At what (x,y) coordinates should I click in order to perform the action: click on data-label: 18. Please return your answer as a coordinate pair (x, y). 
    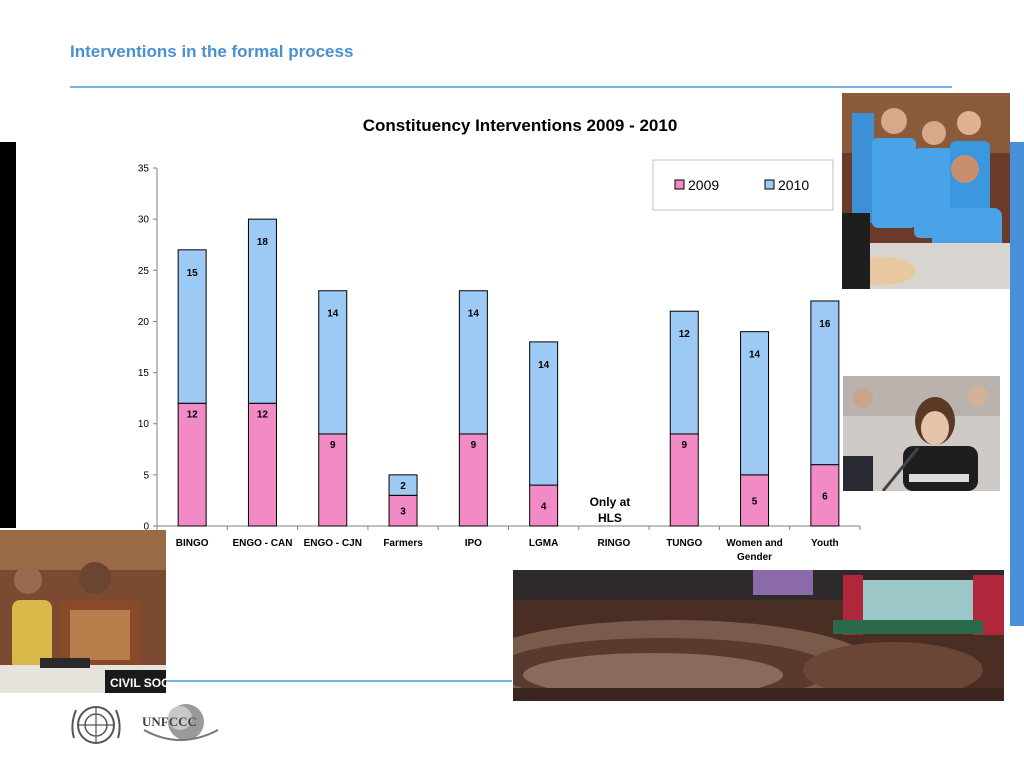
    Looking at the image, I should click on (263, 242).